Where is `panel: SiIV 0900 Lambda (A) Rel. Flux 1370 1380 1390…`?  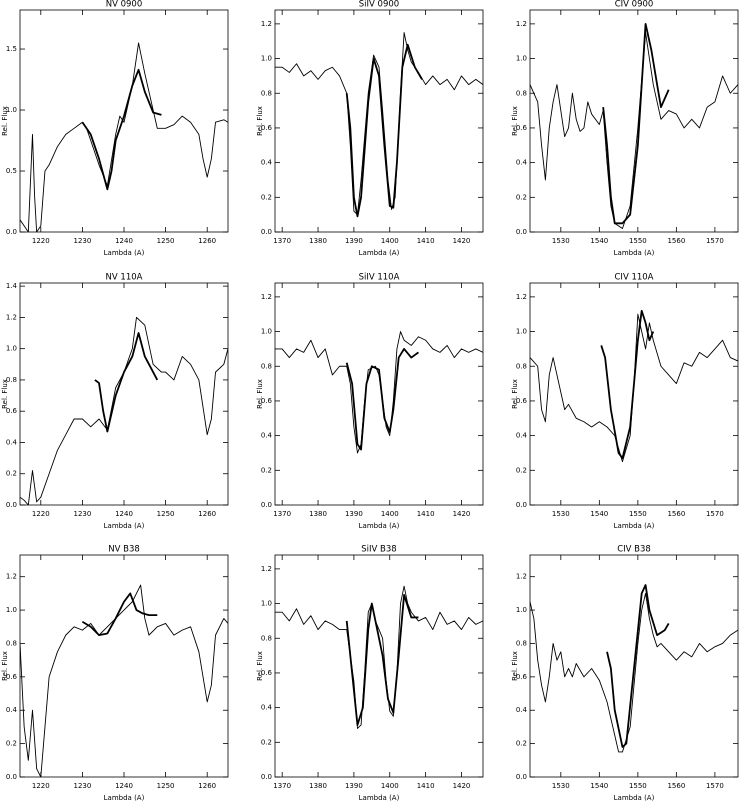 panel: SiIV 0900 Lambda (A) Rel. Flux 1370 1380 1390… is located at coordinates (370, 128).